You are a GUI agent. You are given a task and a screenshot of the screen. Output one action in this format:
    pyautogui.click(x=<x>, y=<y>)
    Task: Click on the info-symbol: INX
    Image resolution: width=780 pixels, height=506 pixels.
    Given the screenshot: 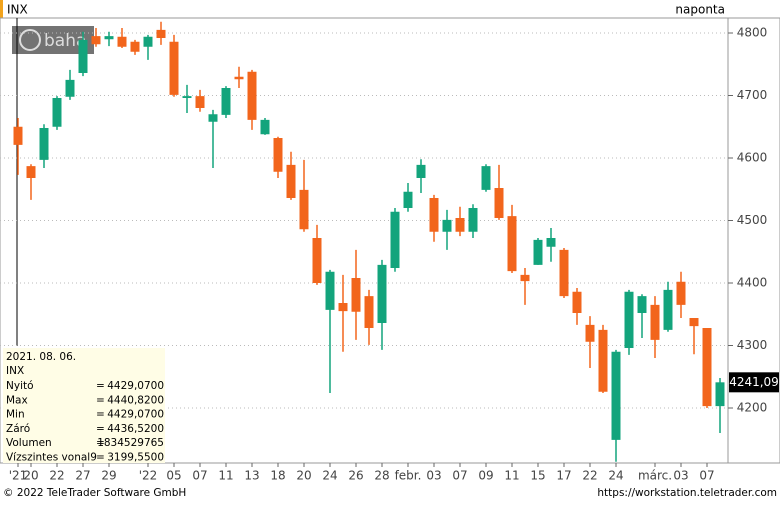 What is the action you would take?
    pyautogui.click(x=15, y=371)
    